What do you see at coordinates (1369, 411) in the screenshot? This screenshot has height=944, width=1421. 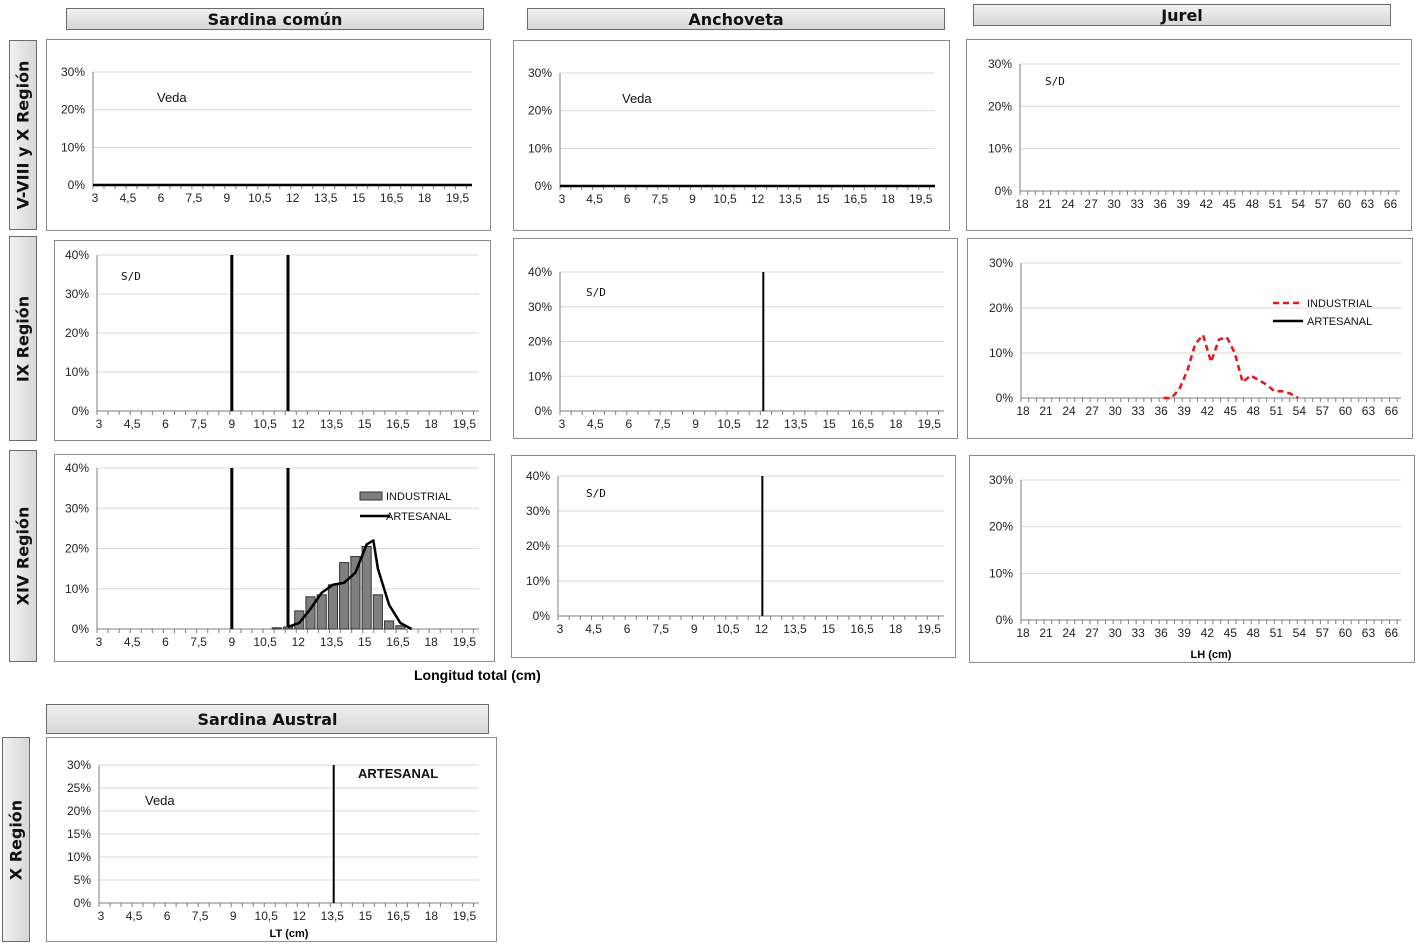 I see `x-tick-label: 63` at bounding box center [1369, 411].